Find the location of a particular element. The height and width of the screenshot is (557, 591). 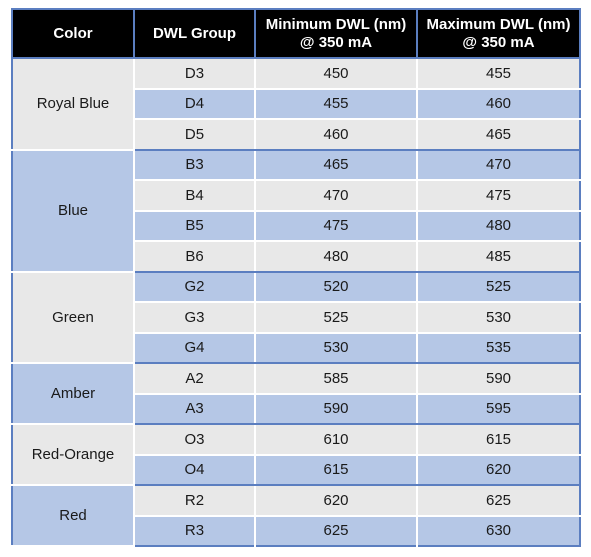

min-dwl-cell: 590 is located at coordinates (336, 409).